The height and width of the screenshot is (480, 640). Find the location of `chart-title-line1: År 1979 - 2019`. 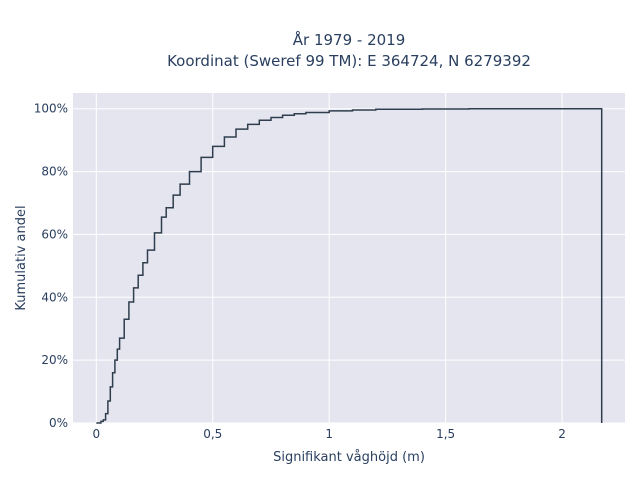

chart-title-line1: År 1979 - 2019 is located at coordinates (349, 39).